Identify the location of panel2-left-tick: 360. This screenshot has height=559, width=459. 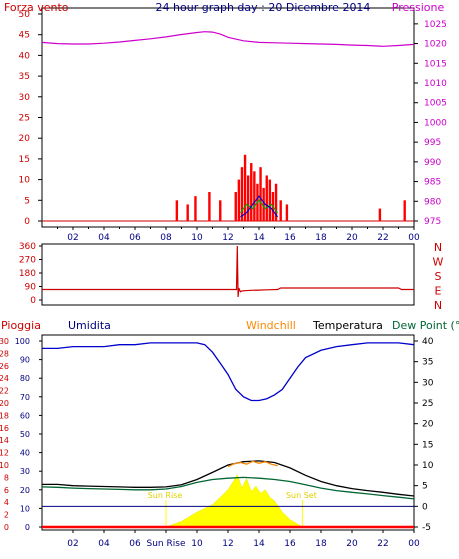
(27, 247).